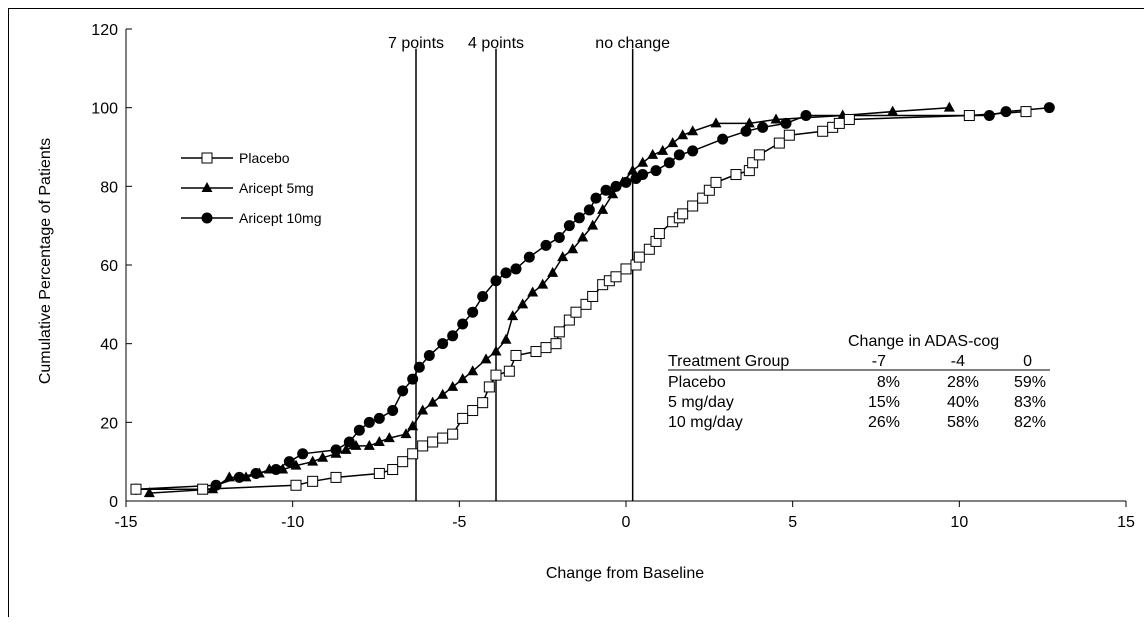  Describe the element at coordinates (235, 158) in the screenshot. I see `legend-item: Placebo` at that location.